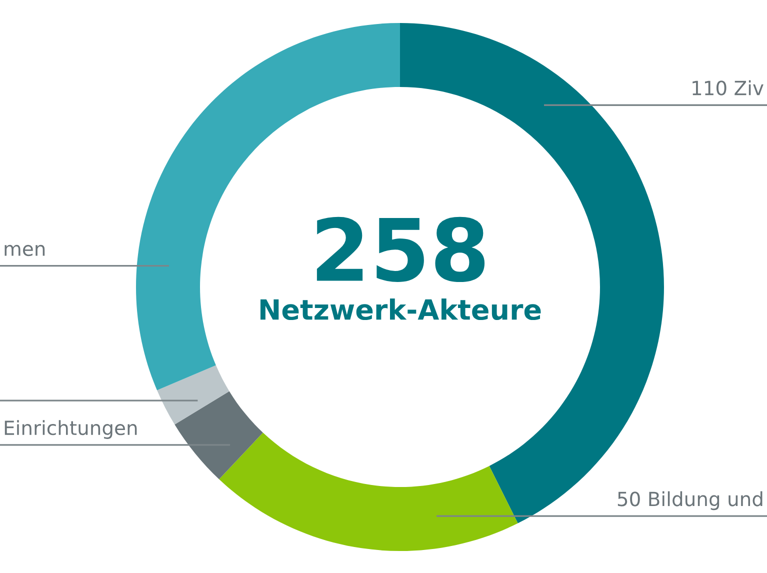 Image resolution: width=767 pixels, height=573 pixels. What do you see at coordinates (400, 249) in the screenshot?
I see `text: 258` at bounding box center [400, 249].